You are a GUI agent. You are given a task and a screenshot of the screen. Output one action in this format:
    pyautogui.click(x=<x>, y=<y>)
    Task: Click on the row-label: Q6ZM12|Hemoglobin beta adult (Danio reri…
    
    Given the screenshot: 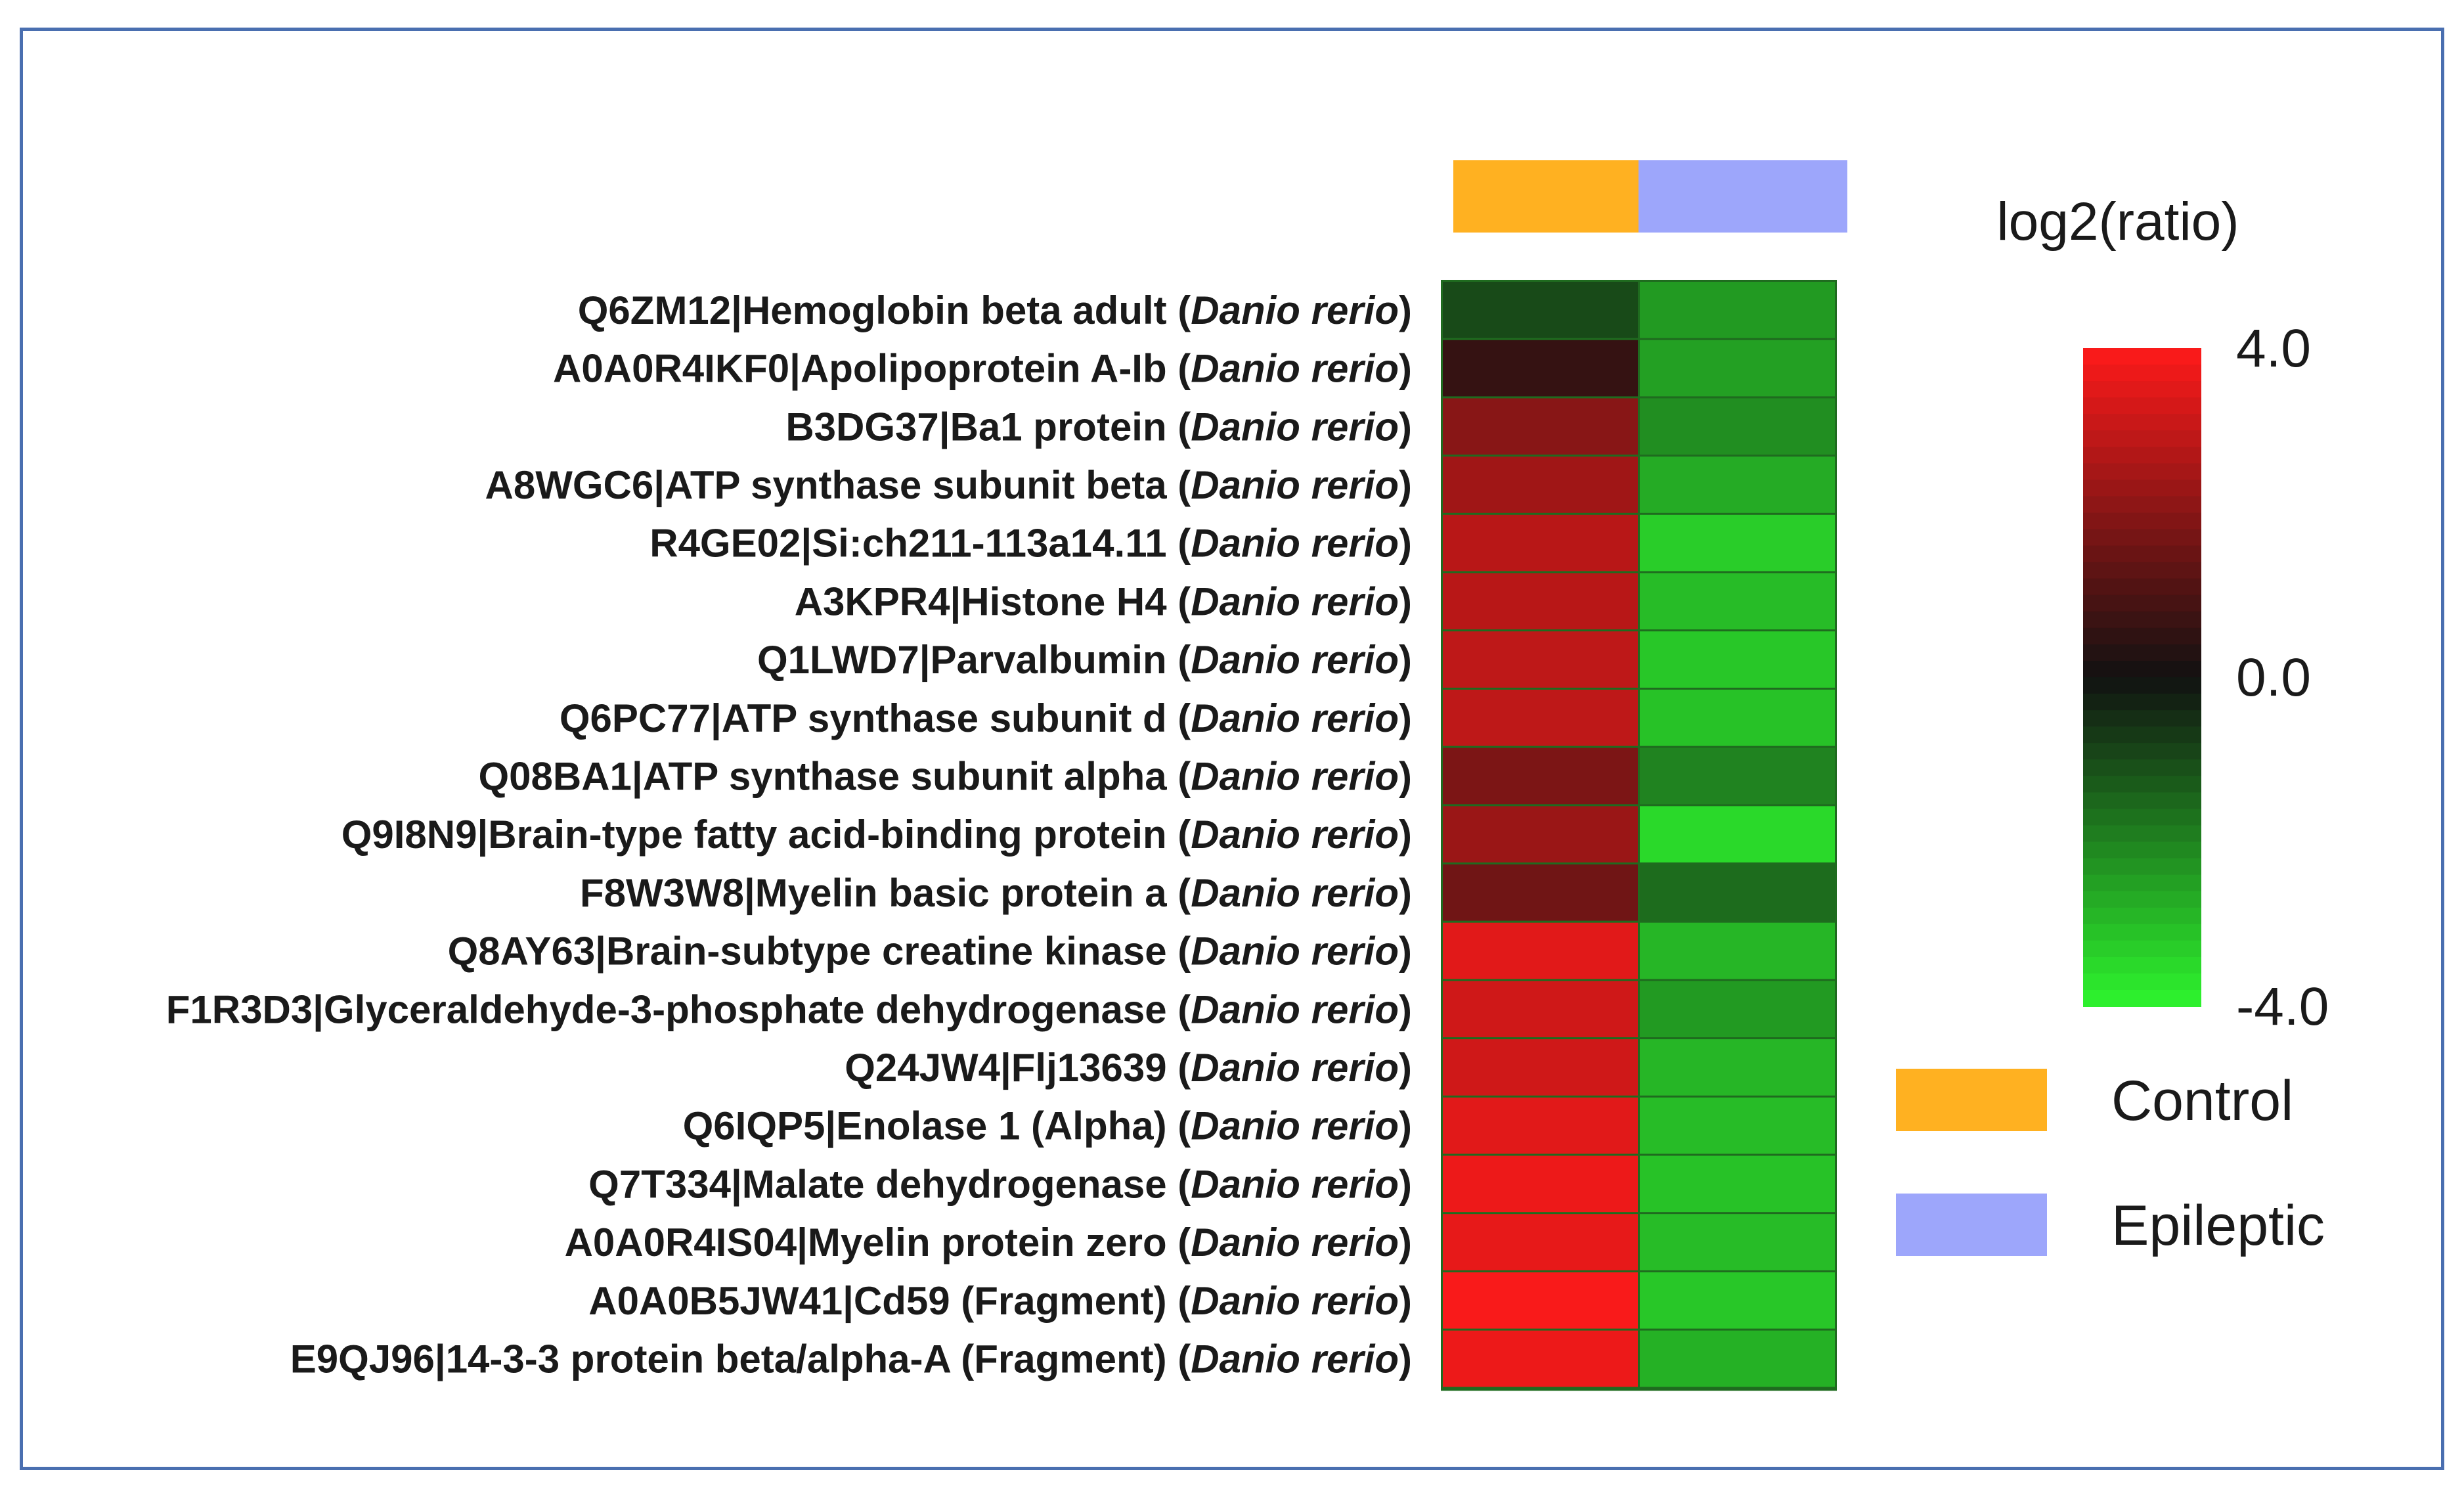 What is the action you would take?
    pyautogui.click(x=995, y=310)
    